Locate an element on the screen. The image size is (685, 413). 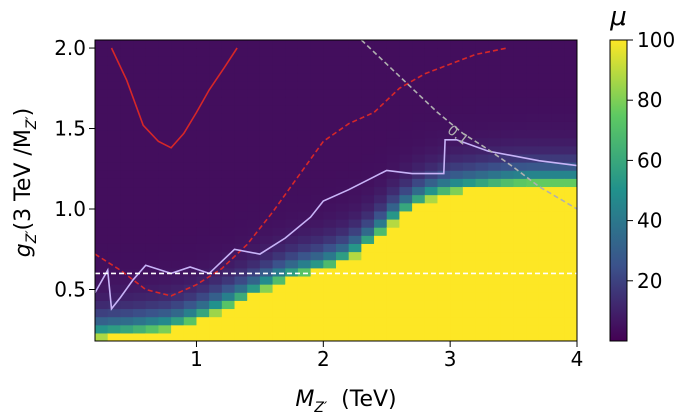
colorbar-label: μ is located at coordinates (618, 17).